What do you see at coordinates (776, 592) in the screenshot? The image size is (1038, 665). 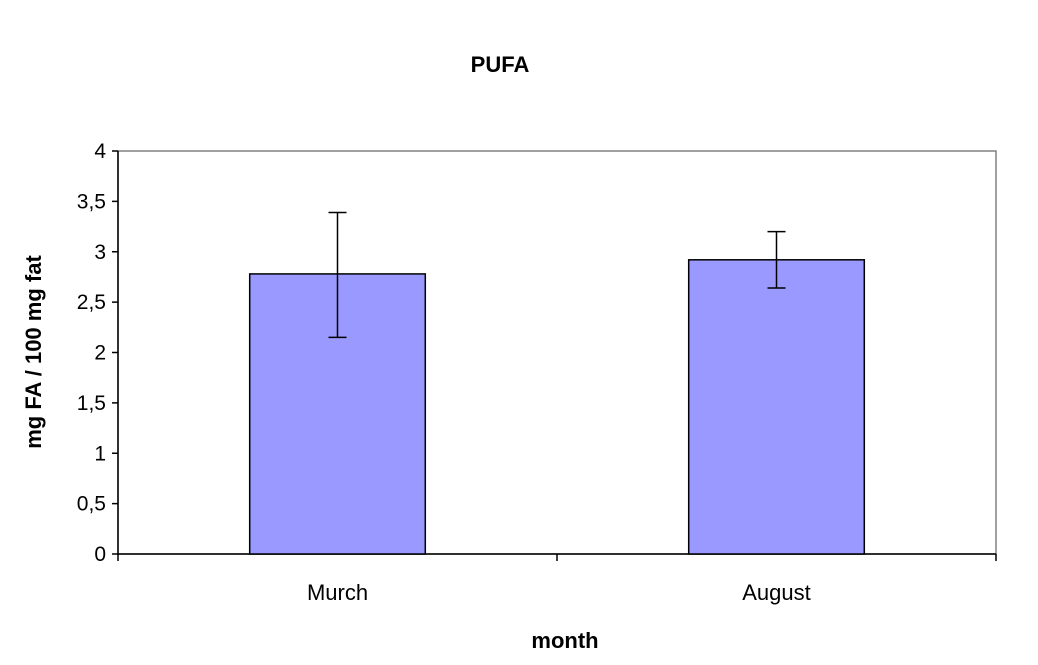 I see `x-tick-label: August` at bounding box center [776, 592].